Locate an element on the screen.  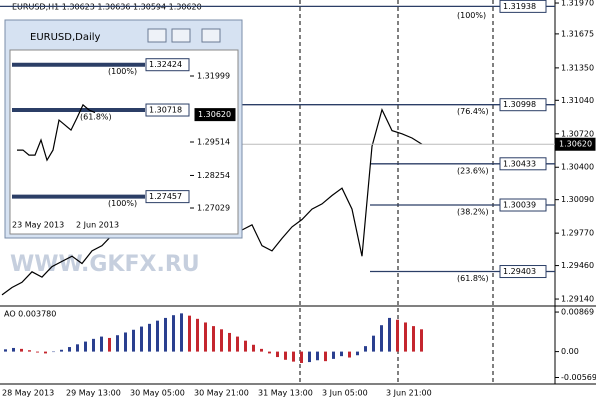
y-tick-label: 1.31675 is located at coordinates (577, 33).